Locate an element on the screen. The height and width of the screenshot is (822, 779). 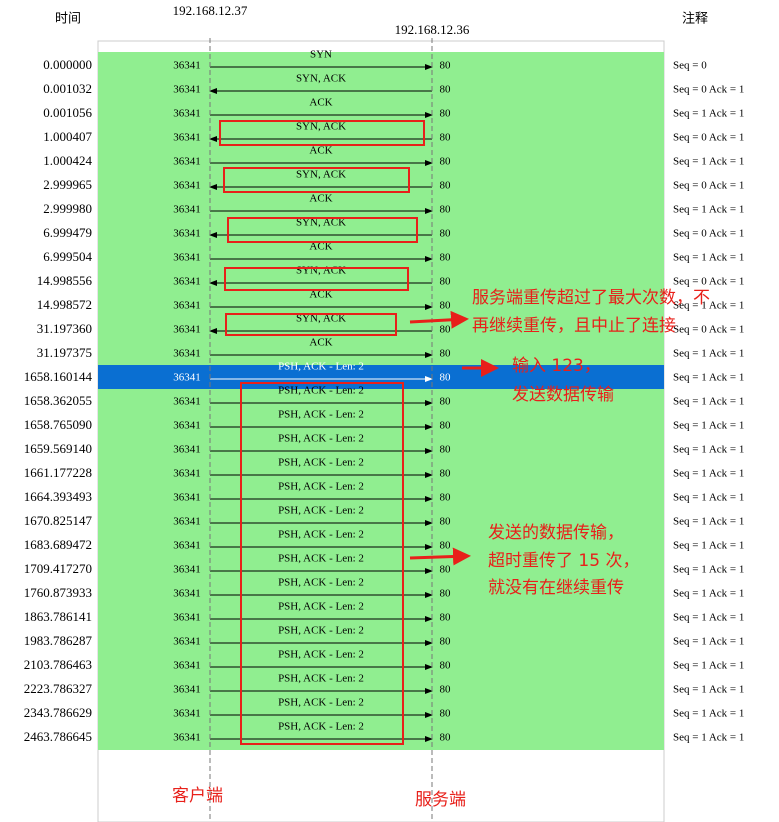
time: 2223.786327 is located at coordinates (58, 688).